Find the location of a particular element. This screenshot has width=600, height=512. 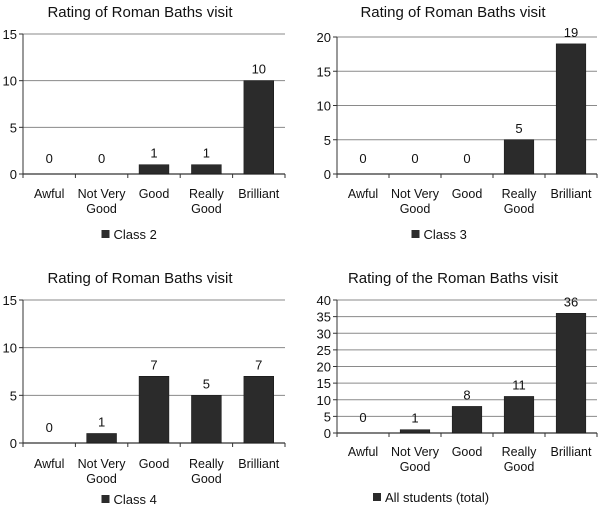

chart-title: Rating of the Roman Baths visit is located at coordinates (453, 278).